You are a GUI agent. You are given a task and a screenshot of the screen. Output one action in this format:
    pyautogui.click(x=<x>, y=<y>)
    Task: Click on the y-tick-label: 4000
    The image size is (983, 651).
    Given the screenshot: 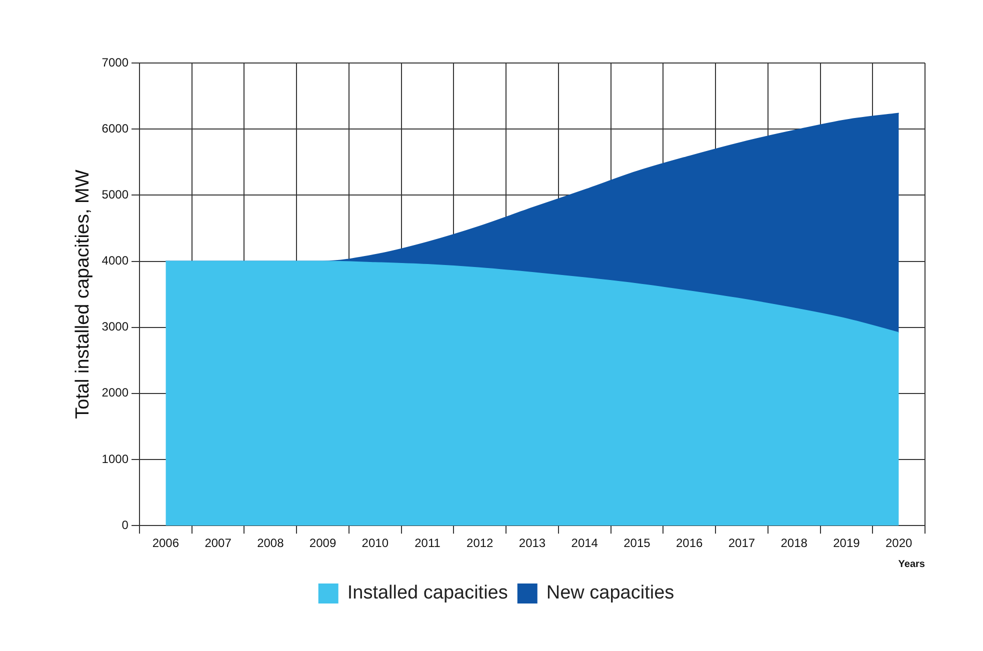 What is the action you would take?
    pyautogui.click(x=115, y=261)
    